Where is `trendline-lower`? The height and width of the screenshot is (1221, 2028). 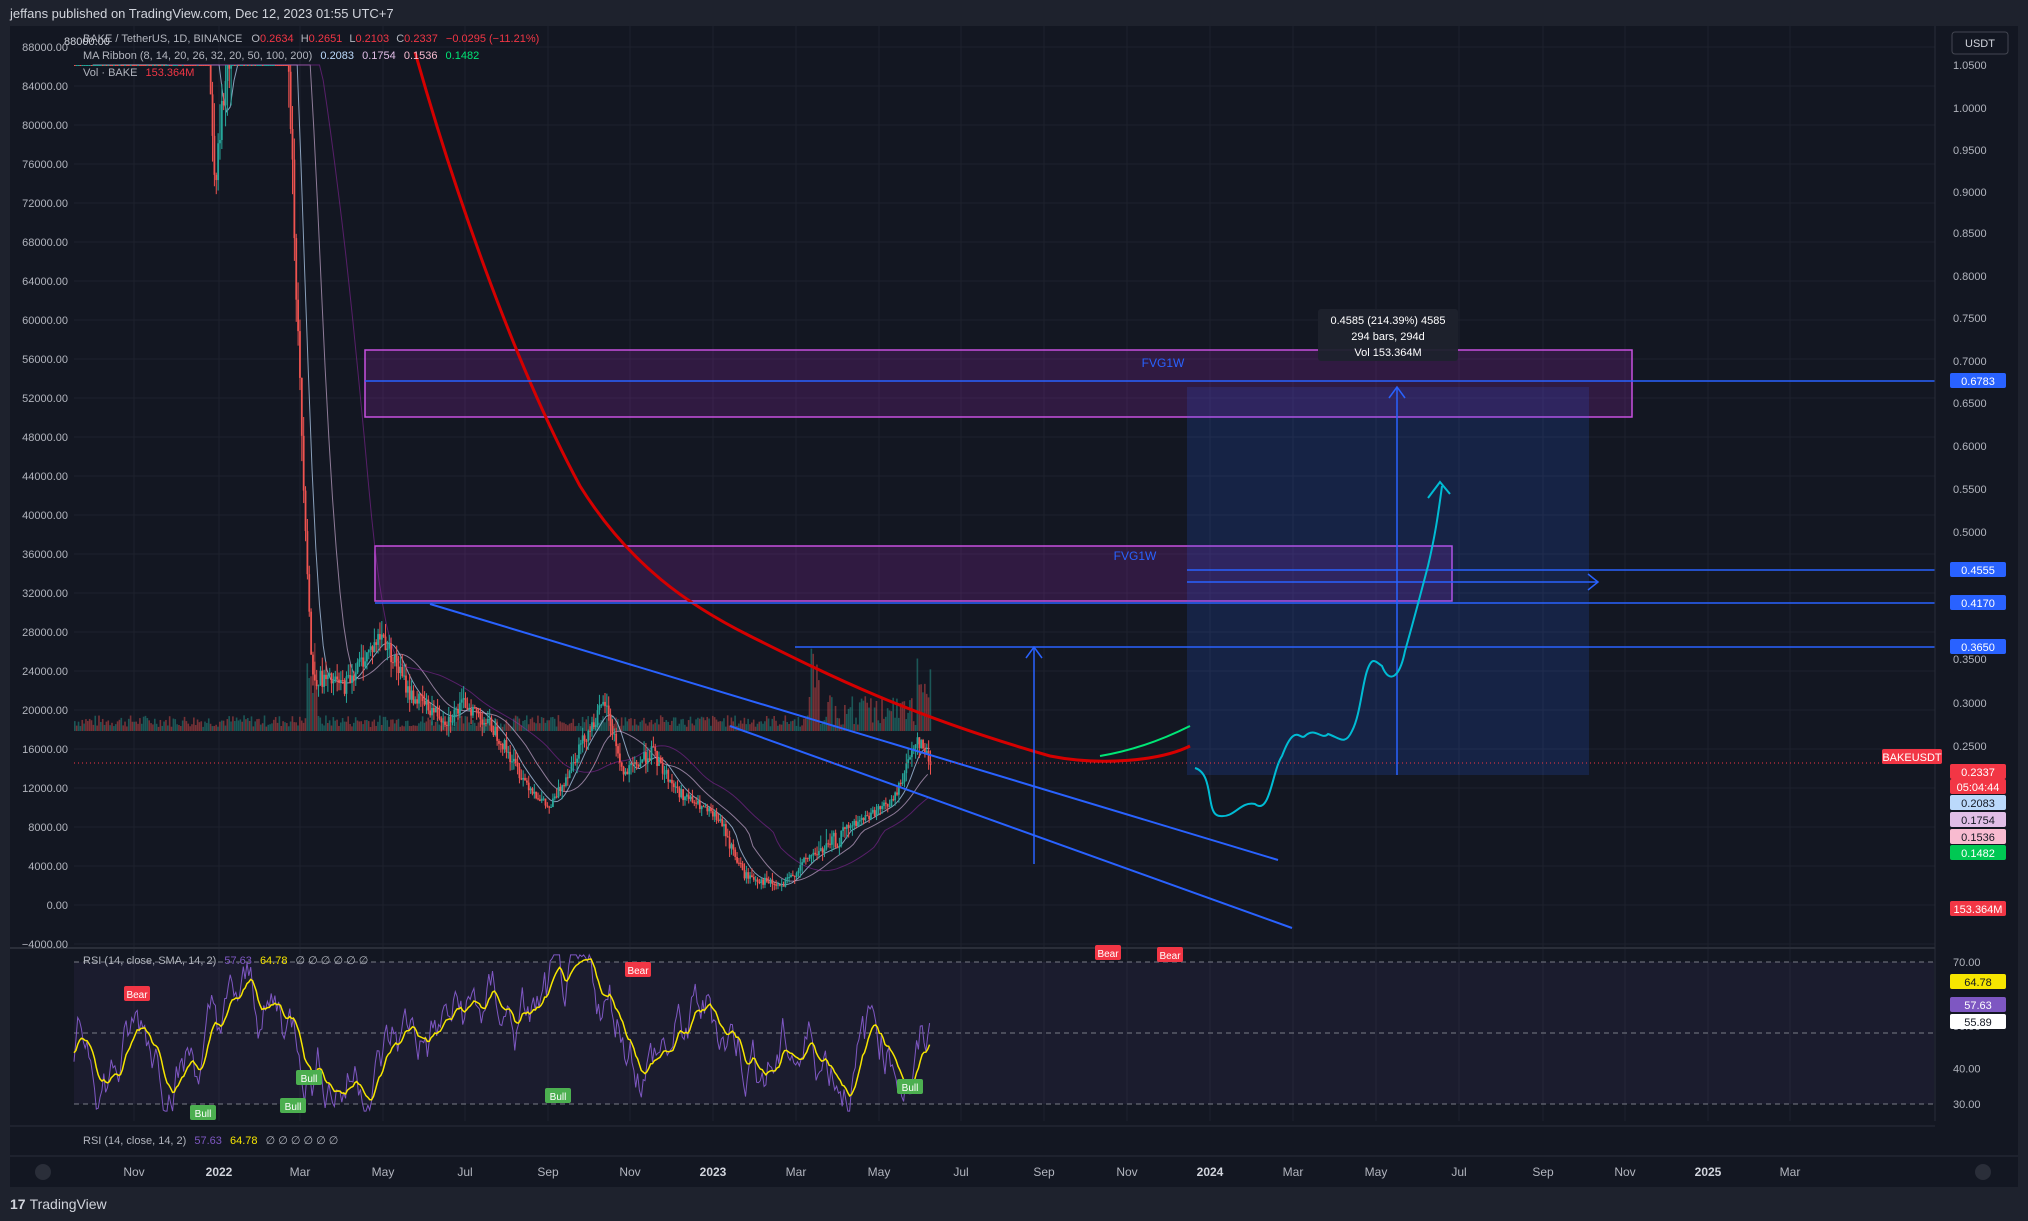
trendline-lower is located at coordinates (1011, 827).